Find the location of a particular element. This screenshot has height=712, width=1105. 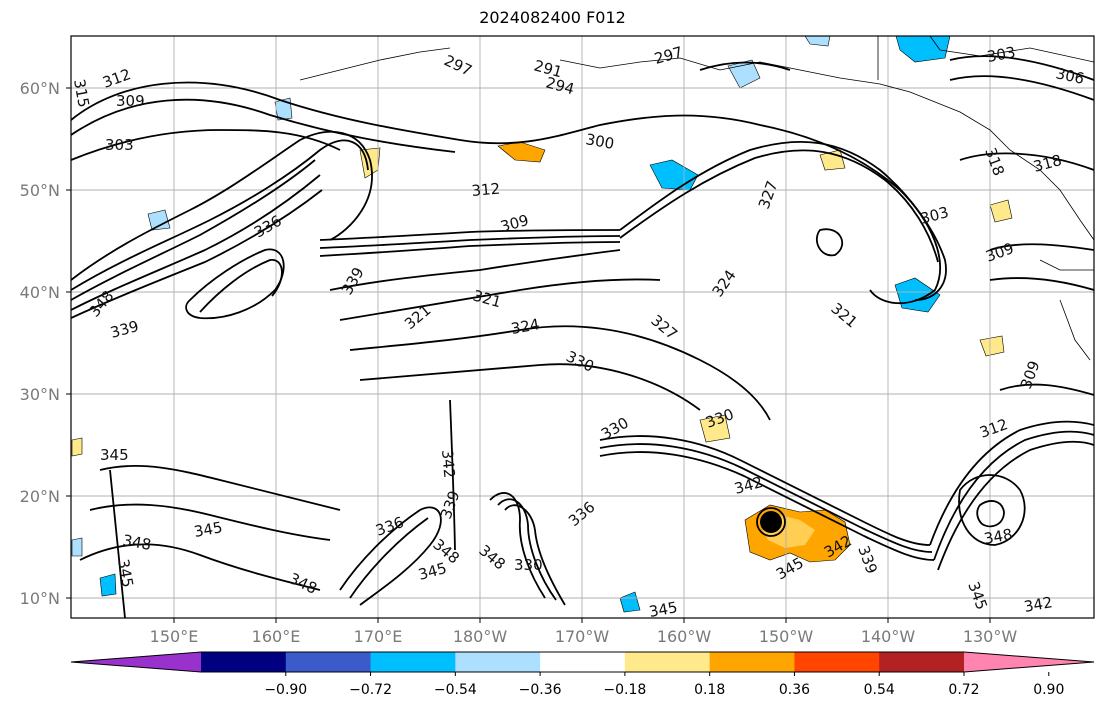

lat-tick-label: 40°N is located at coordinates (40, 292).